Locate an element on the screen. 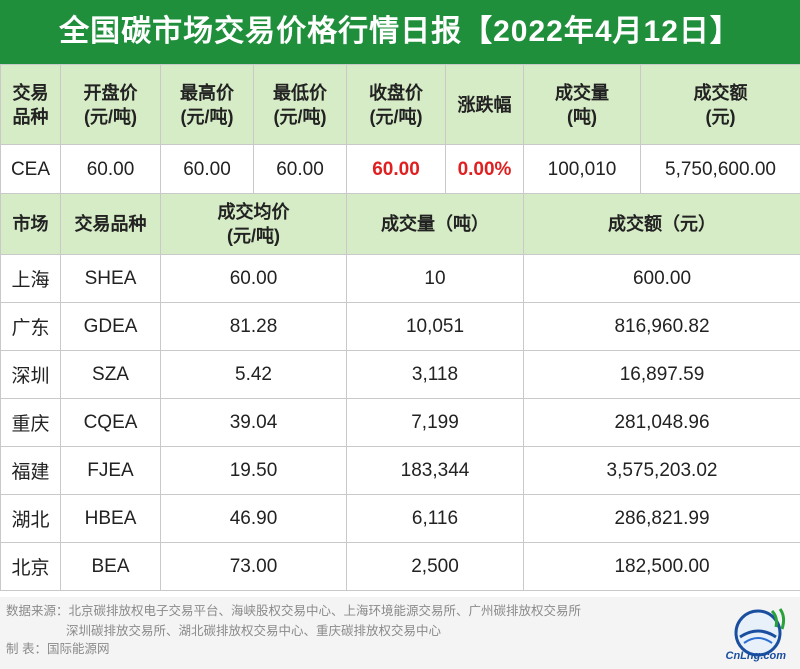  cell-avg: 39.04 is located at coordinates (253, 422).